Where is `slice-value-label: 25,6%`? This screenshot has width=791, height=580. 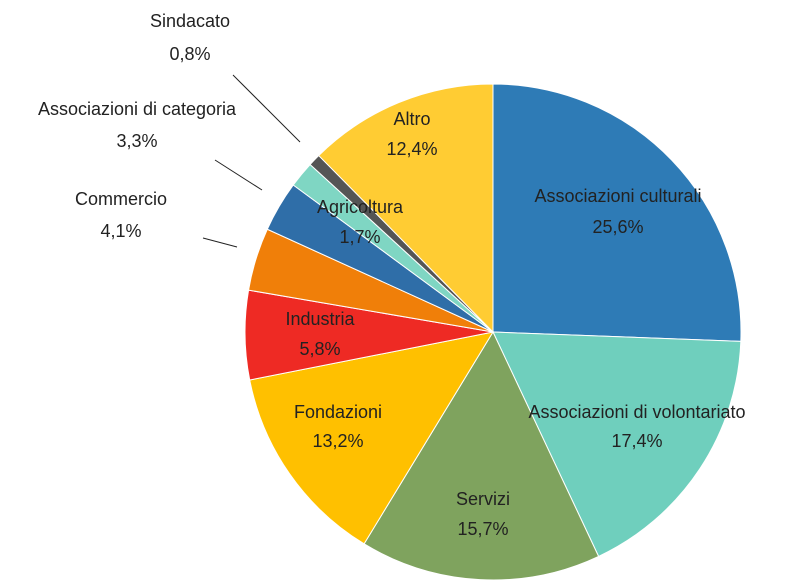 slice-value-label: 25,6% is located at coordinates (617, 227).